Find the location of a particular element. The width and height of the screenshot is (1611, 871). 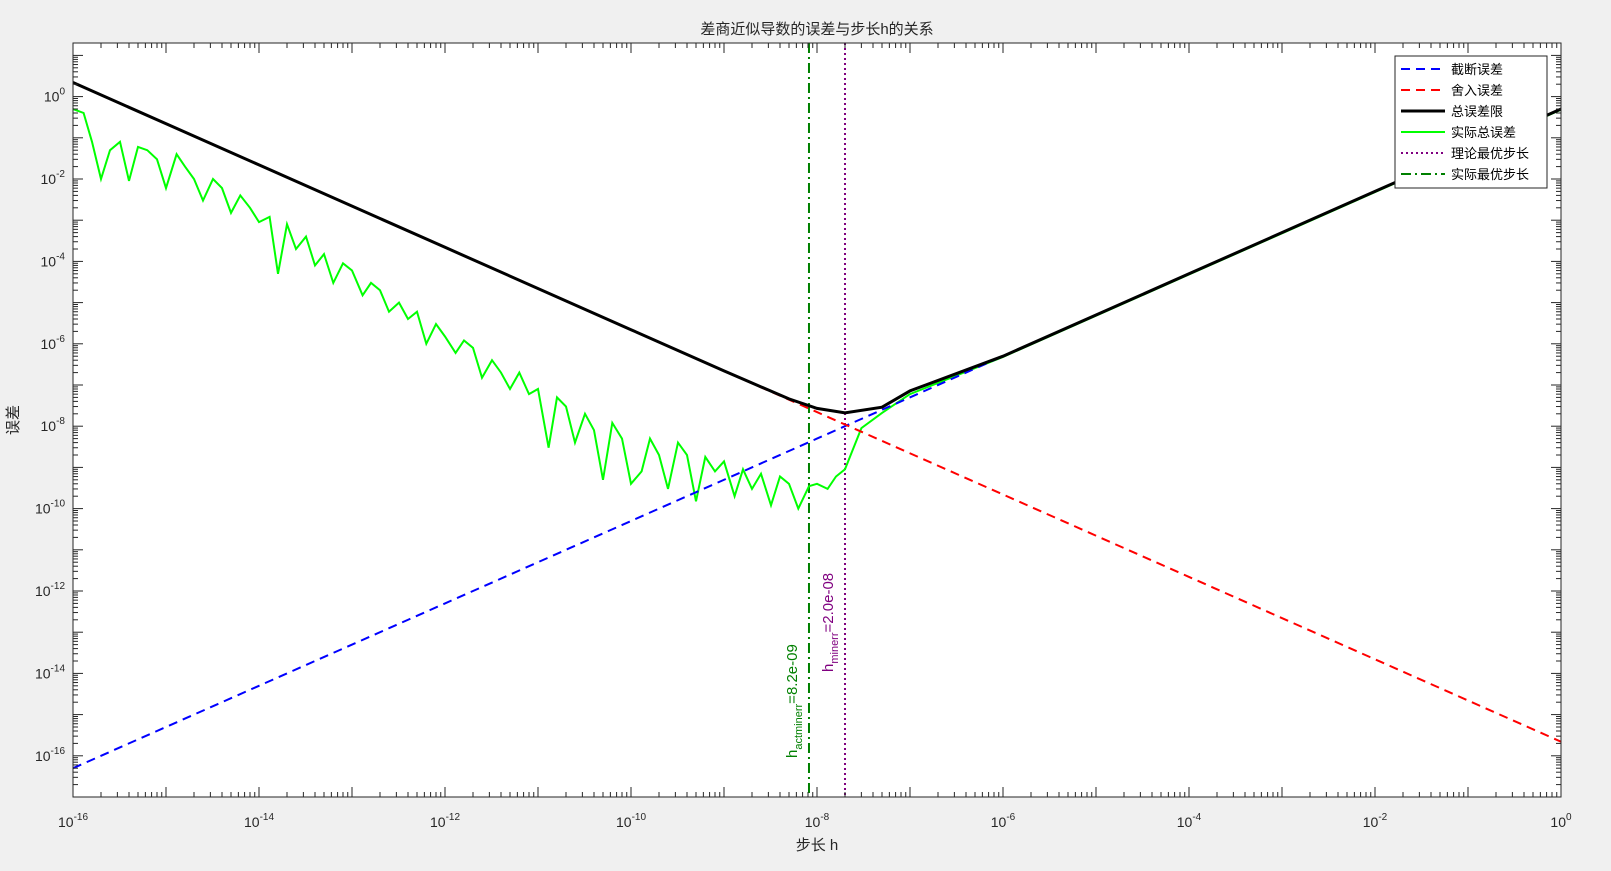

y-tick-label: 10⁻¹⁴ is located at coordinates (50, 672).